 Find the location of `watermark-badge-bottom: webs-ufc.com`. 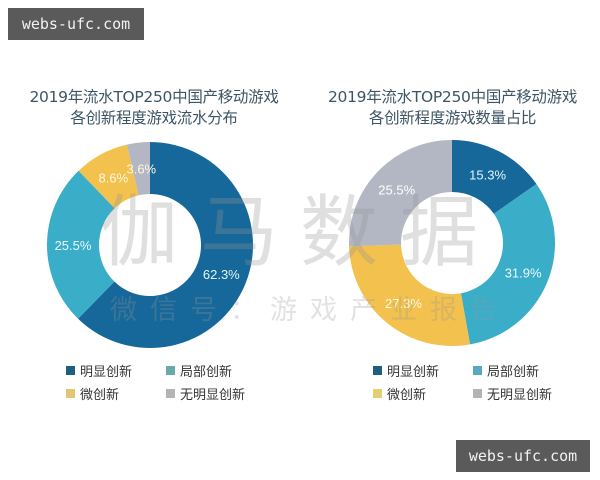

watermark-badge-bottom: webs-ufc.com is located at coordinates (523, 456).